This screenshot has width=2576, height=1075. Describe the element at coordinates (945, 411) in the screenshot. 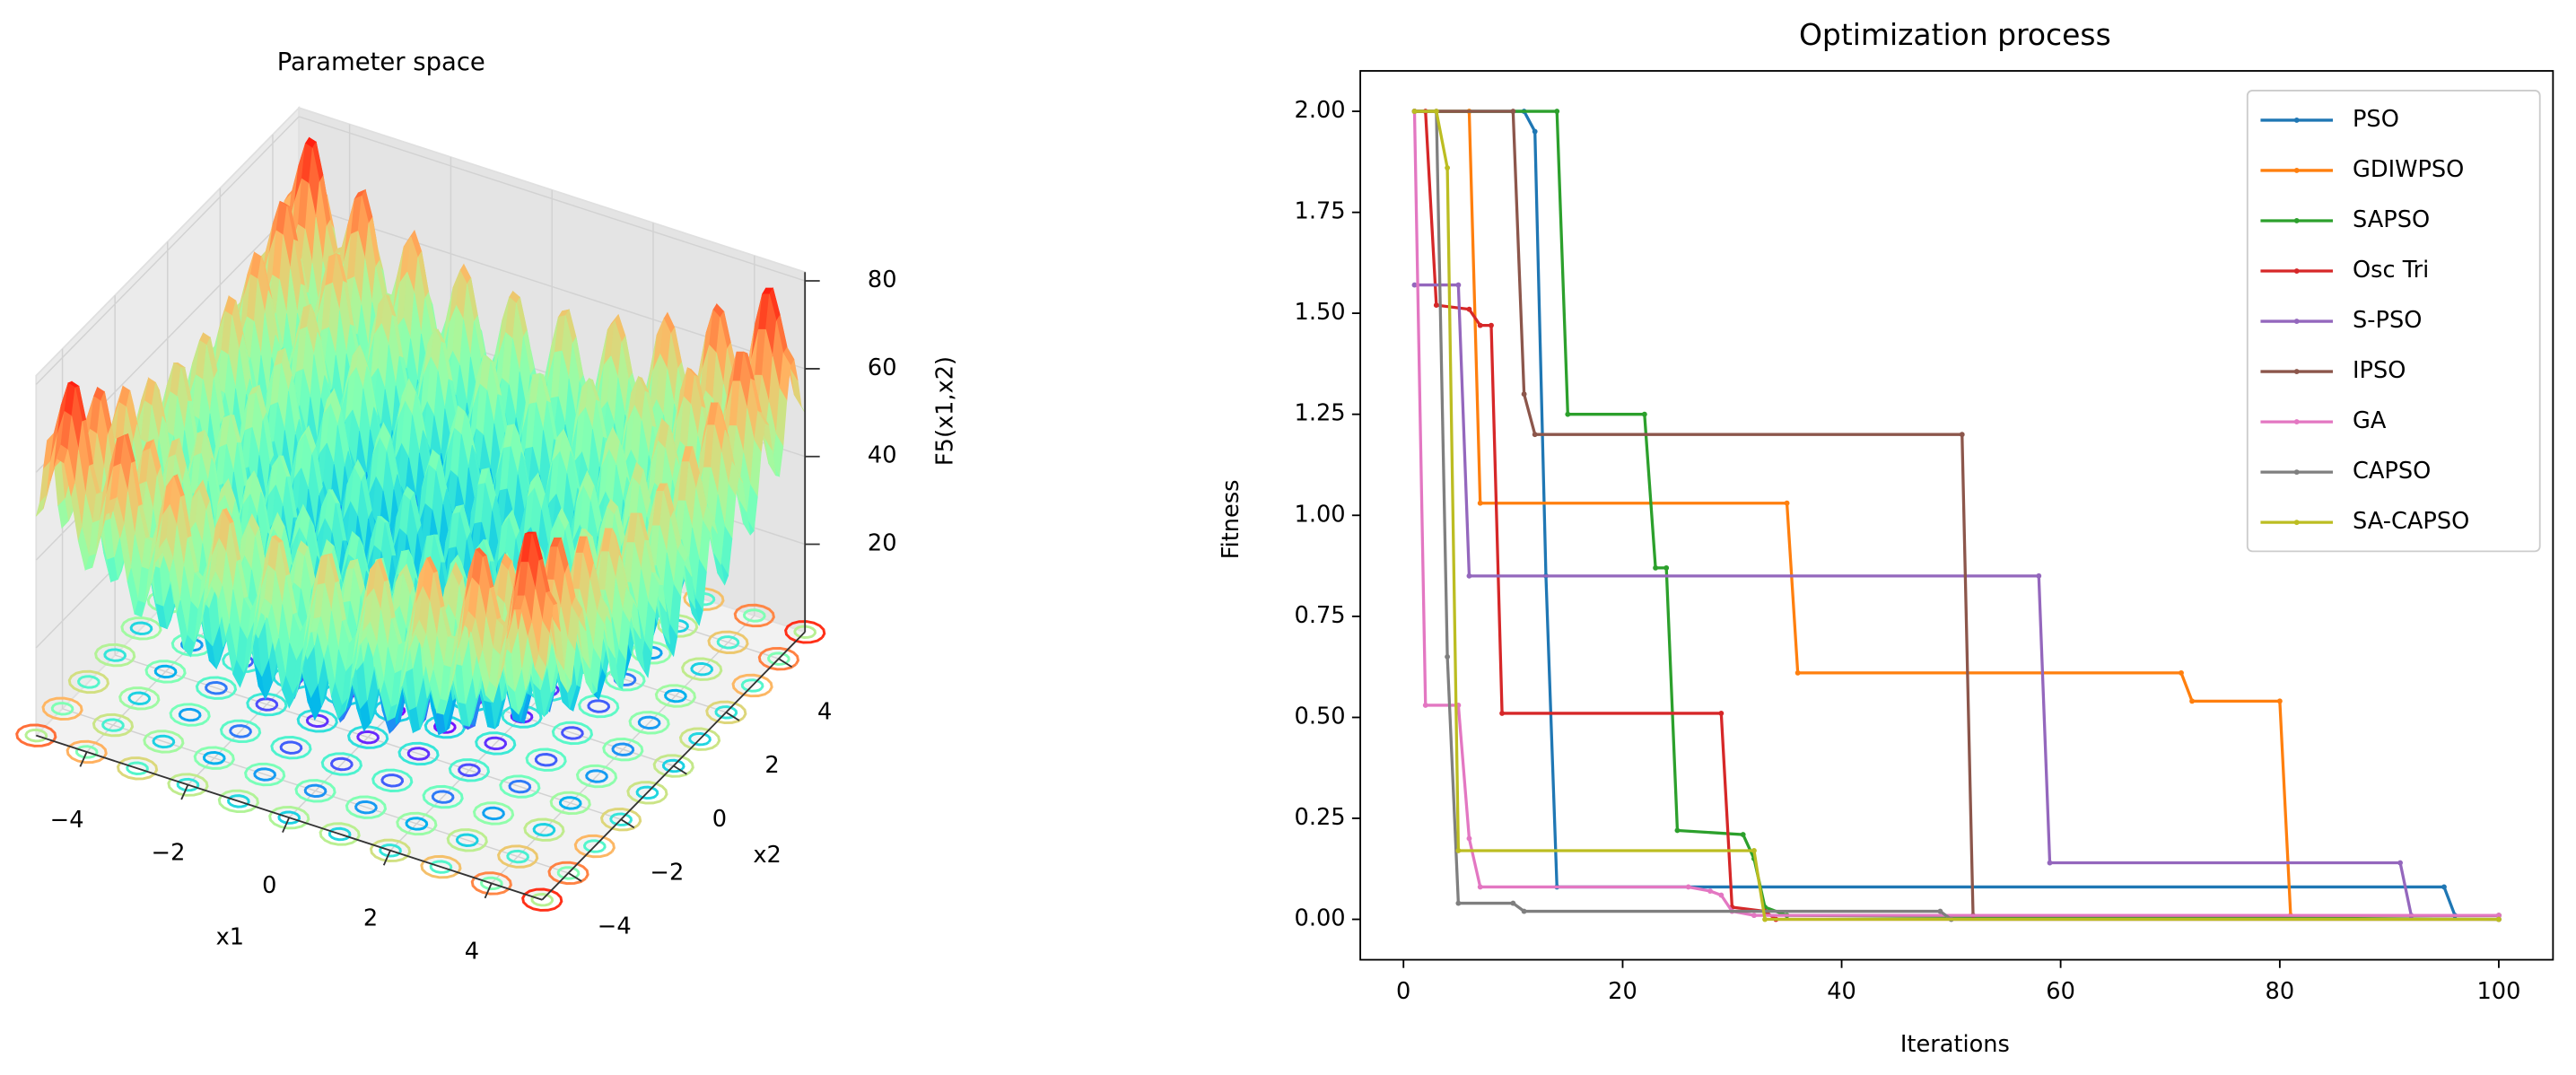

I see `z-label: F5(x1,x2)` at that location.